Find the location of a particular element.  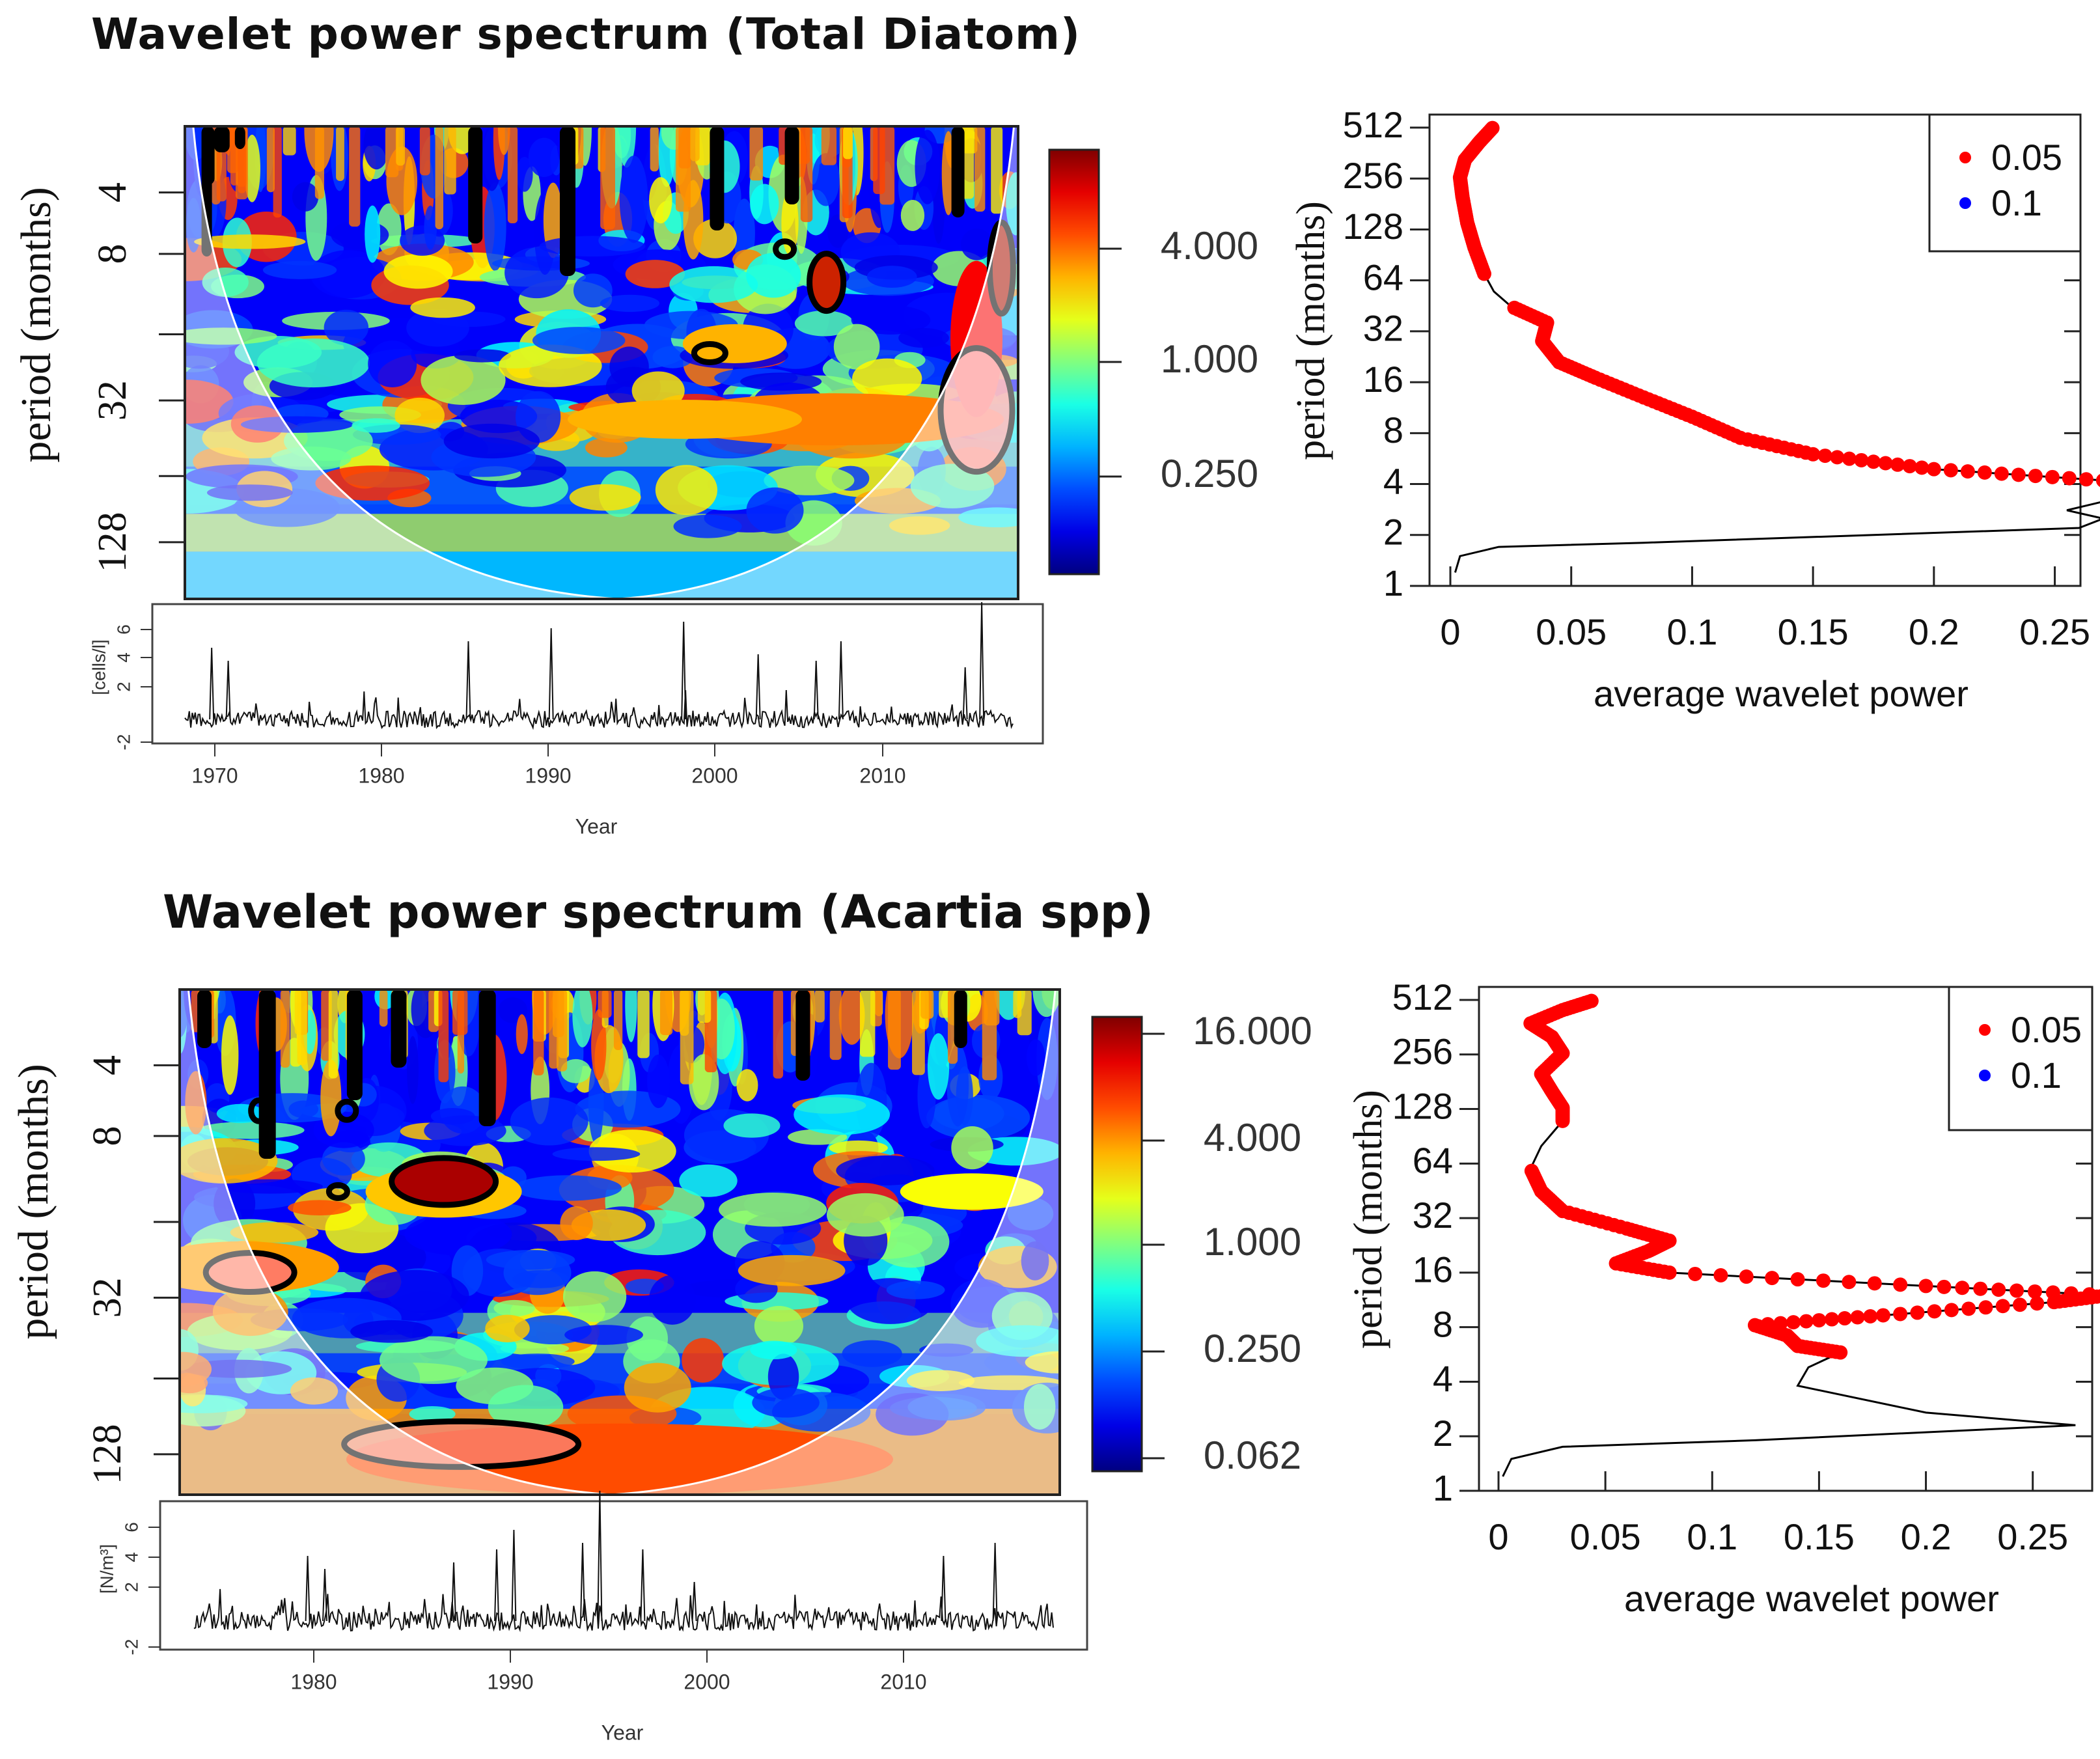

avg-x-axis-label: average wavelet power is located at coordinates (1781, 693).